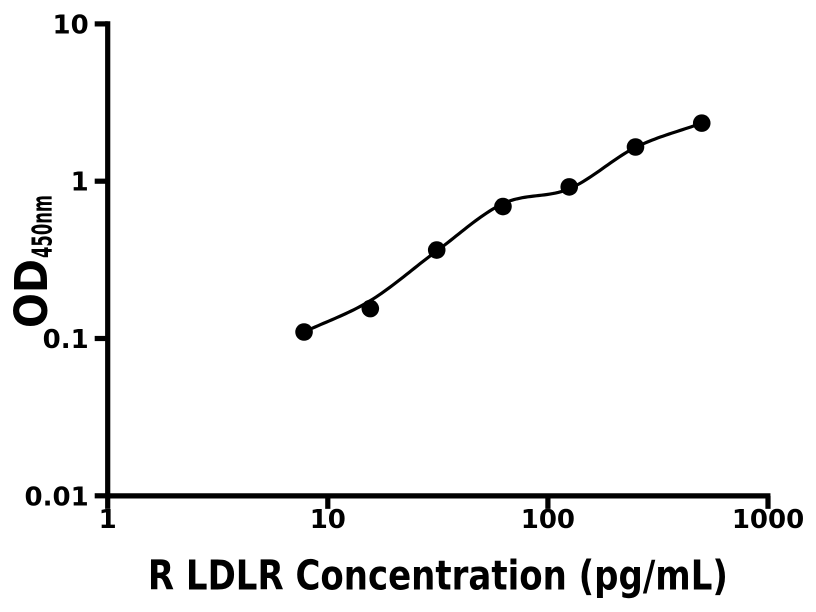  What do you see at coordinates (768, 520) in the screenshot?
I see `x-tick-label: 1000` at bounding box center [768, 520].